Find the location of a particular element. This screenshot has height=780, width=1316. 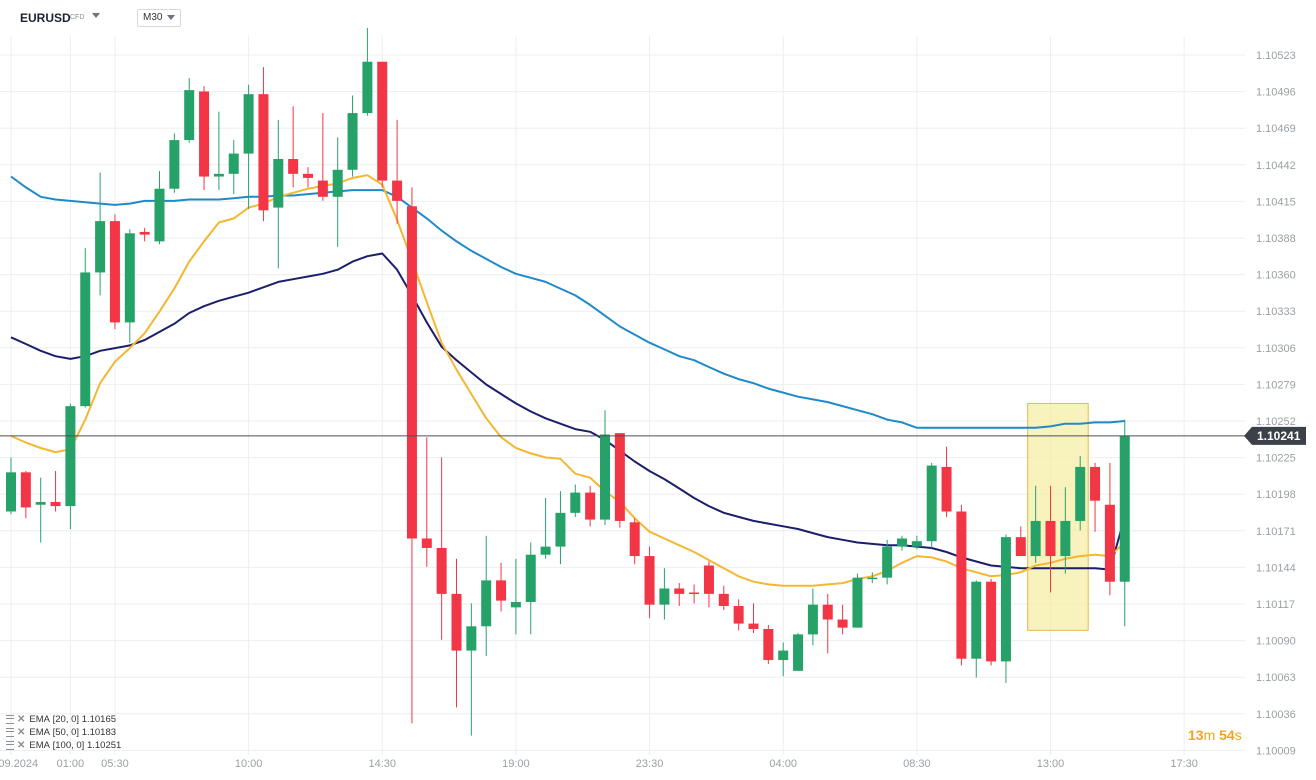

countdown-seconds: 54 is located at coordinates (1227, 735).